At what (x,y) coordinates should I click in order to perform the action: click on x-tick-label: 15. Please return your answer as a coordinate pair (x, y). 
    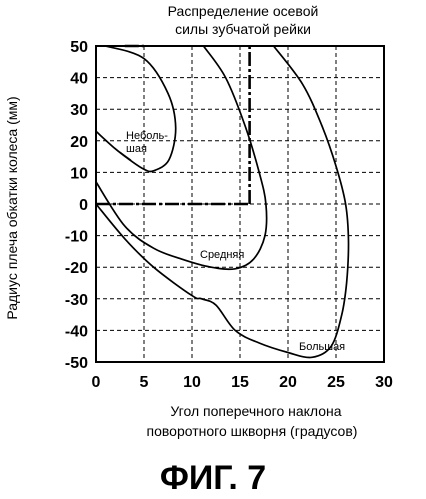
    Looking at the image, I should click on (240, 382).